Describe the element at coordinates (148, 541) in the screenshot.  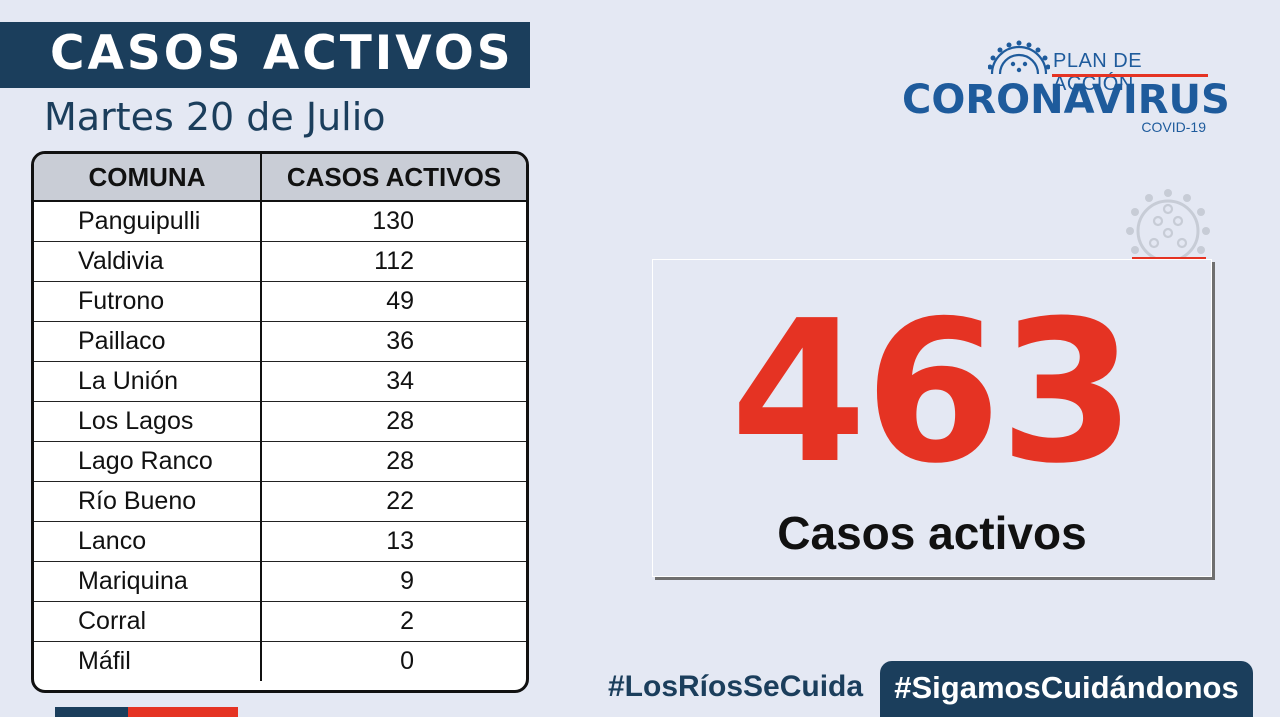
I see `comuna-name: Lanco` at that location.